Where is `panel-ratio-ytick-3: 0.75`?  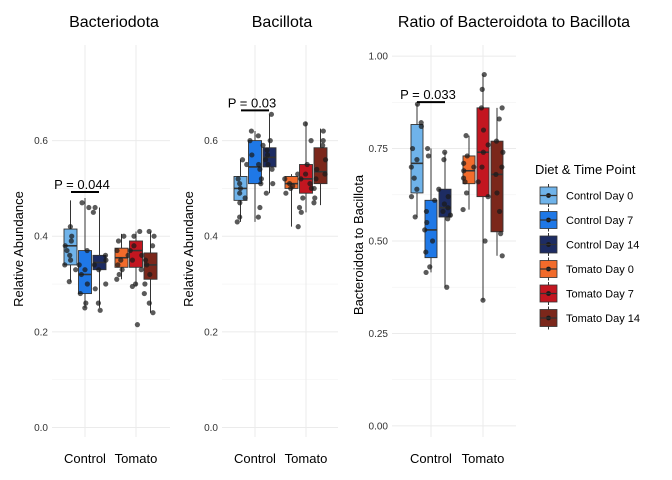
panel-ratio-ytick-3: 0.75 is located at coordinates (379, 149).